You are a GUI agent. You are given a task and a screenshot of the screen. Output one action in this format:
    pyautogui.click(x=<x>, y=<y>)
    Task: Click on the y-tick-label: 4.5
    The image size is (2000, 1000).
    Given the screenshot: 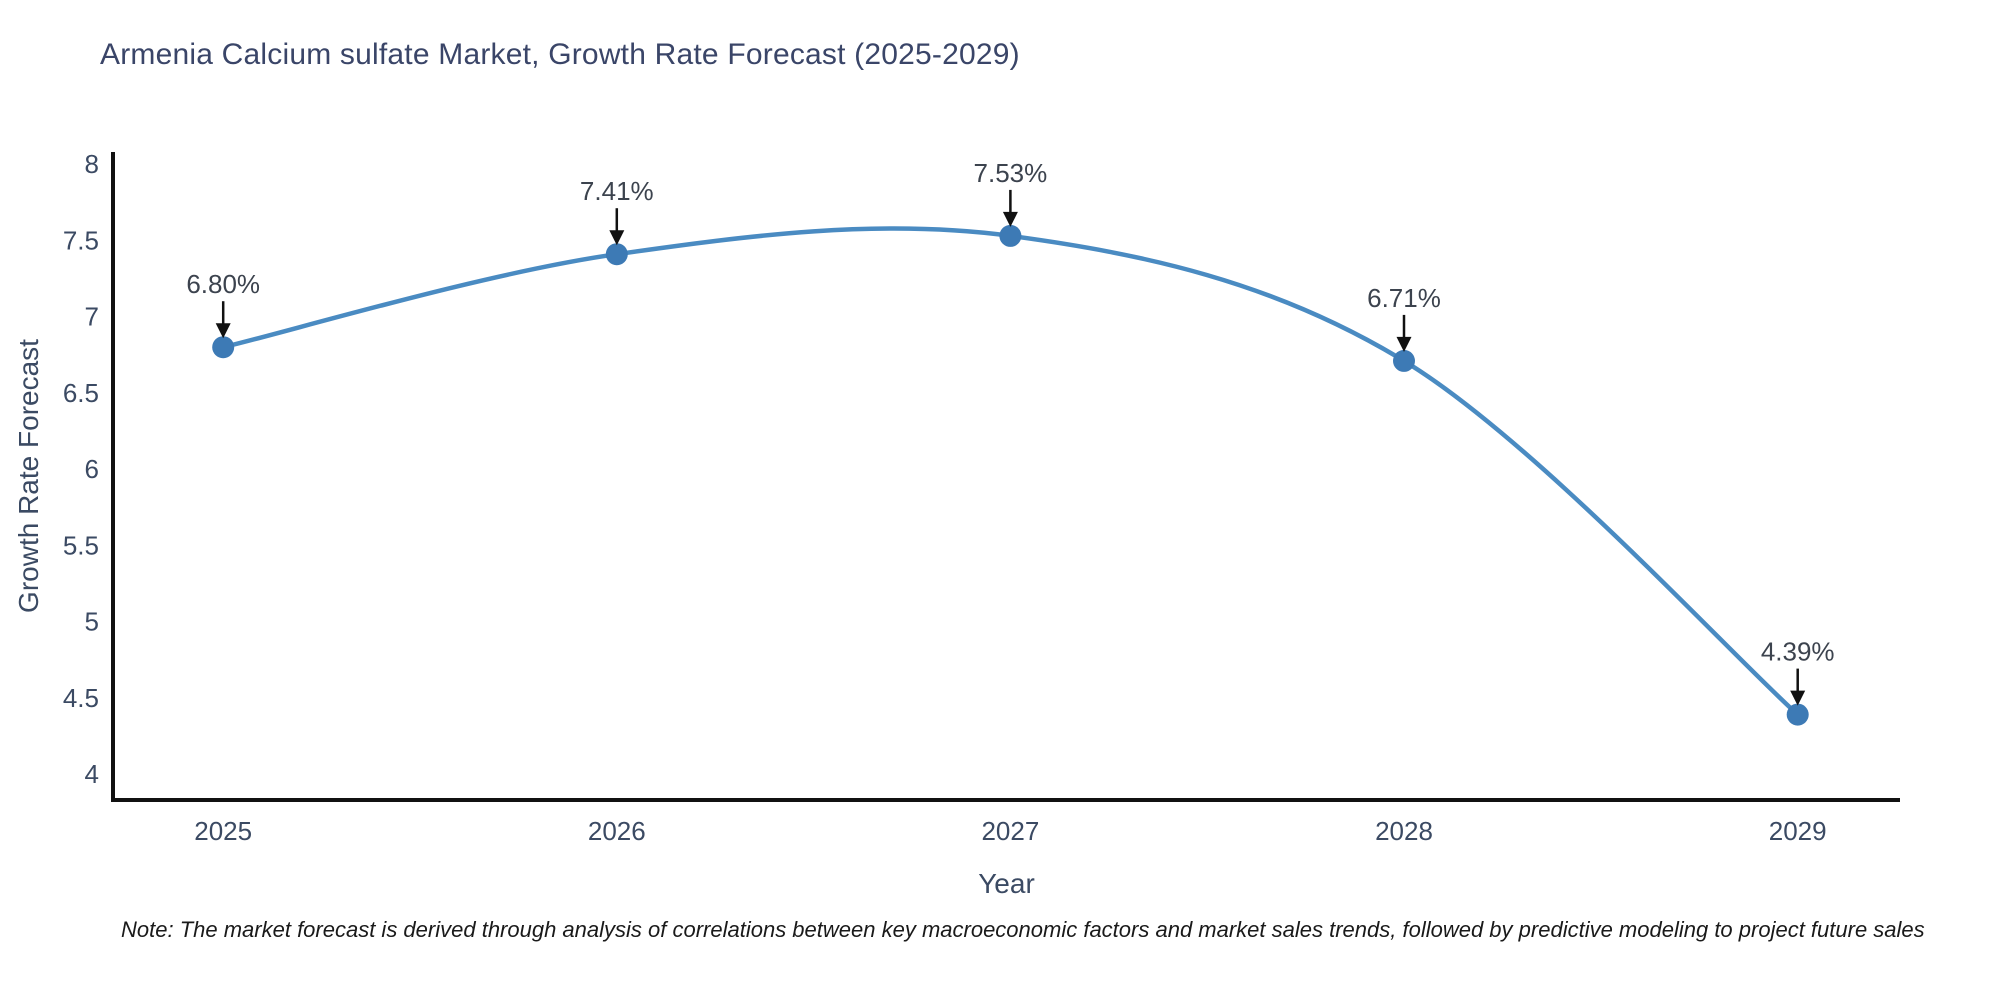 What is the action you would take?
    pyautogui.click(x=81, y=698)
    